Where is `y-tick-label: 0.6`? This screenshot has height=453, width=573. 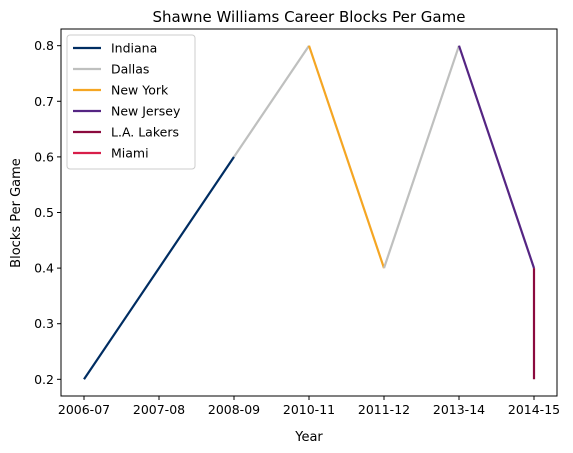 y-tick-label: 0.6 is located at coordinates (44, 156).